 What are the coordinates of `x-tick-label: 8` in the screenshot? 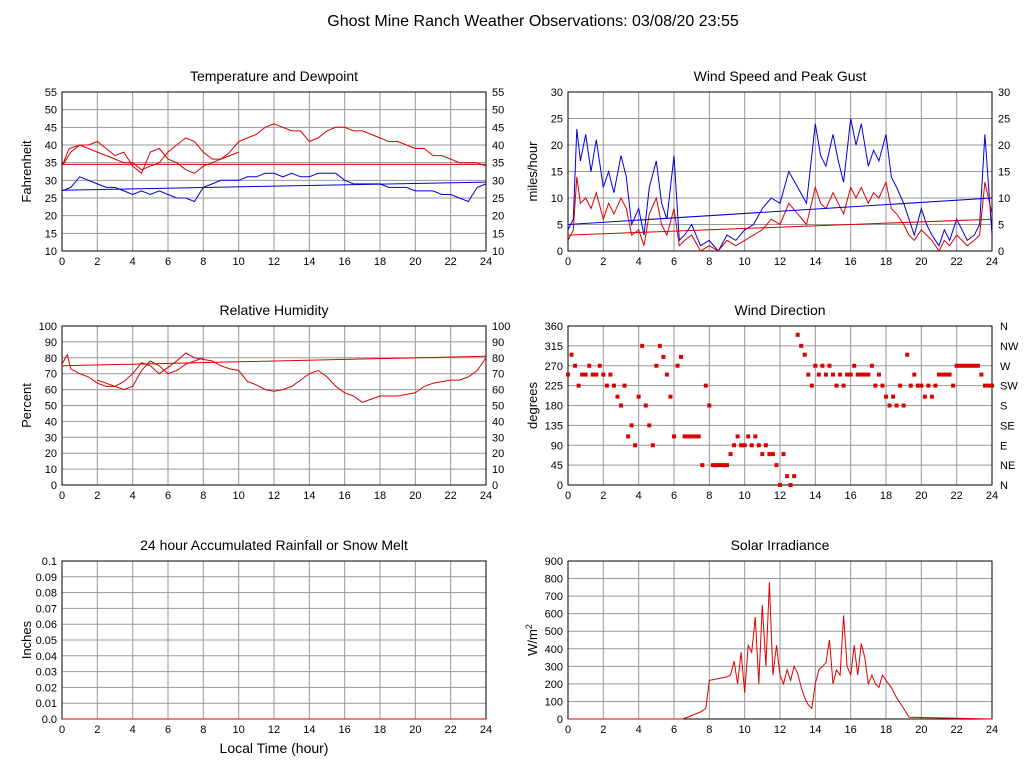 It's located at (203, 730).